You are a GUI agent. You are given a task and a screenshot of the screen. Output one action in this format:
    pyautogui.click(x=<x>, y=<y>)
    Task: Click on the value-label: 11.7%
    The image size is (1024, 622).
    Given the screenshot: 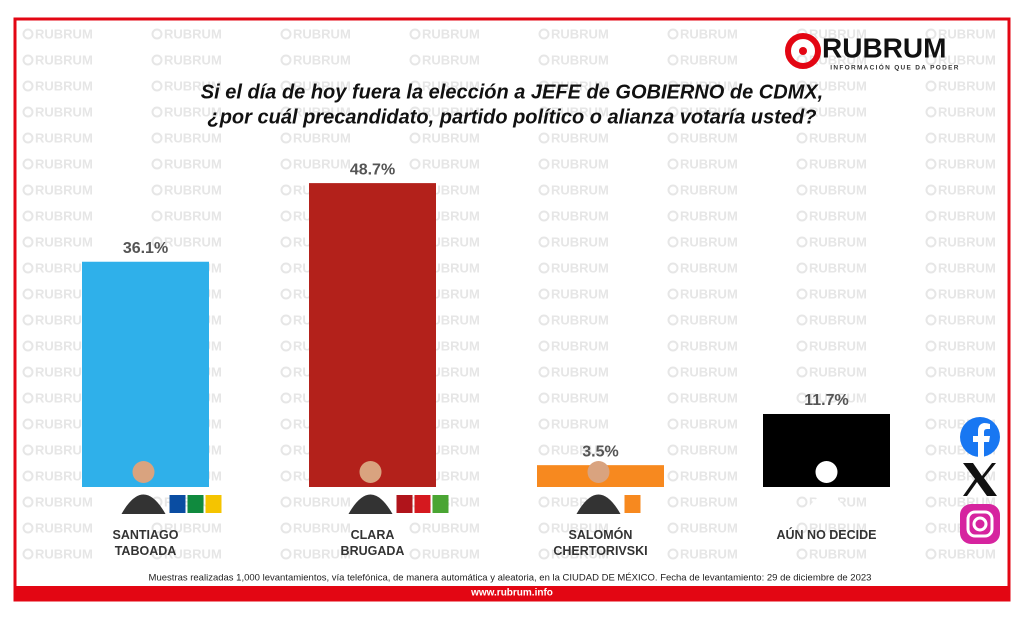 What is the action you would take?
    pyautogui.click(x=826, y=400)
    